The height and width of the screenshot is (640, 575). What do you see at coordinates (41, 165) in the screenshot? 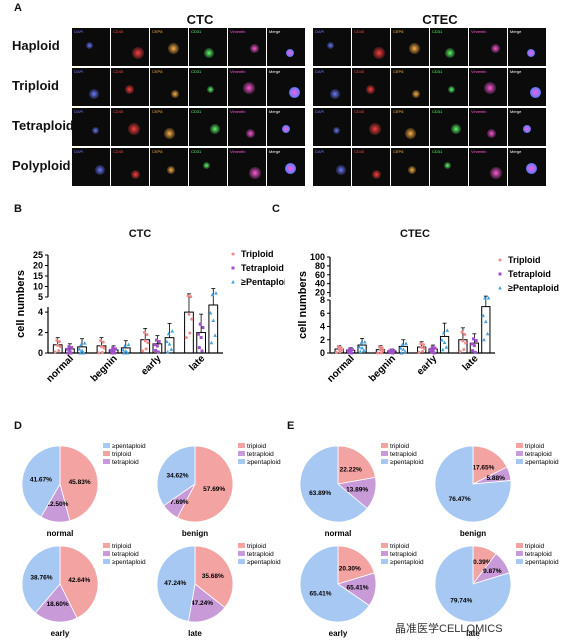
I see `row-label-polyploid: Polyploid` at bounding box center [41, 165].